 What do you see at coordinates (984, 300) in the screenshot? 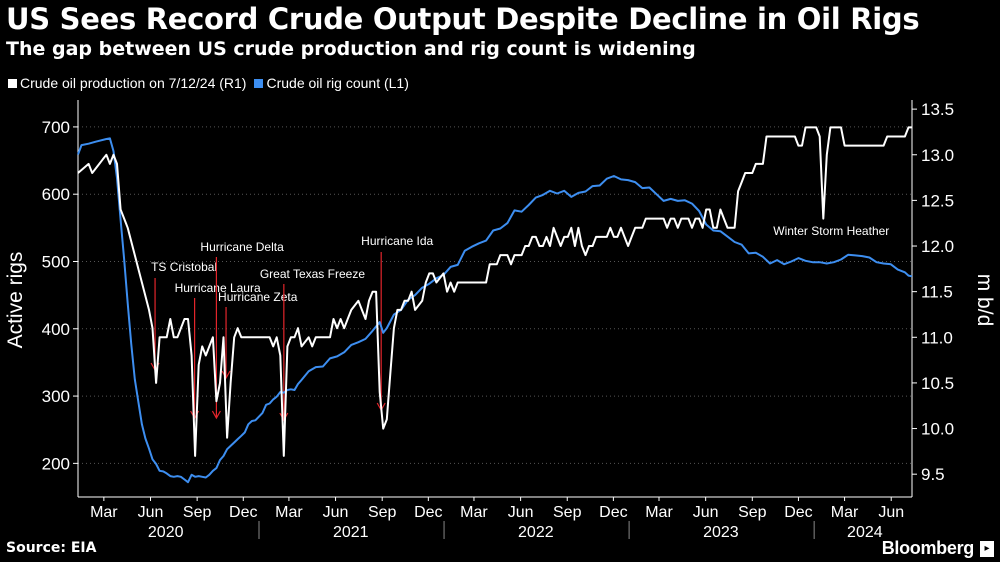
I see `y-right-axis-title: m b/d` at bounding box center [984, 300].